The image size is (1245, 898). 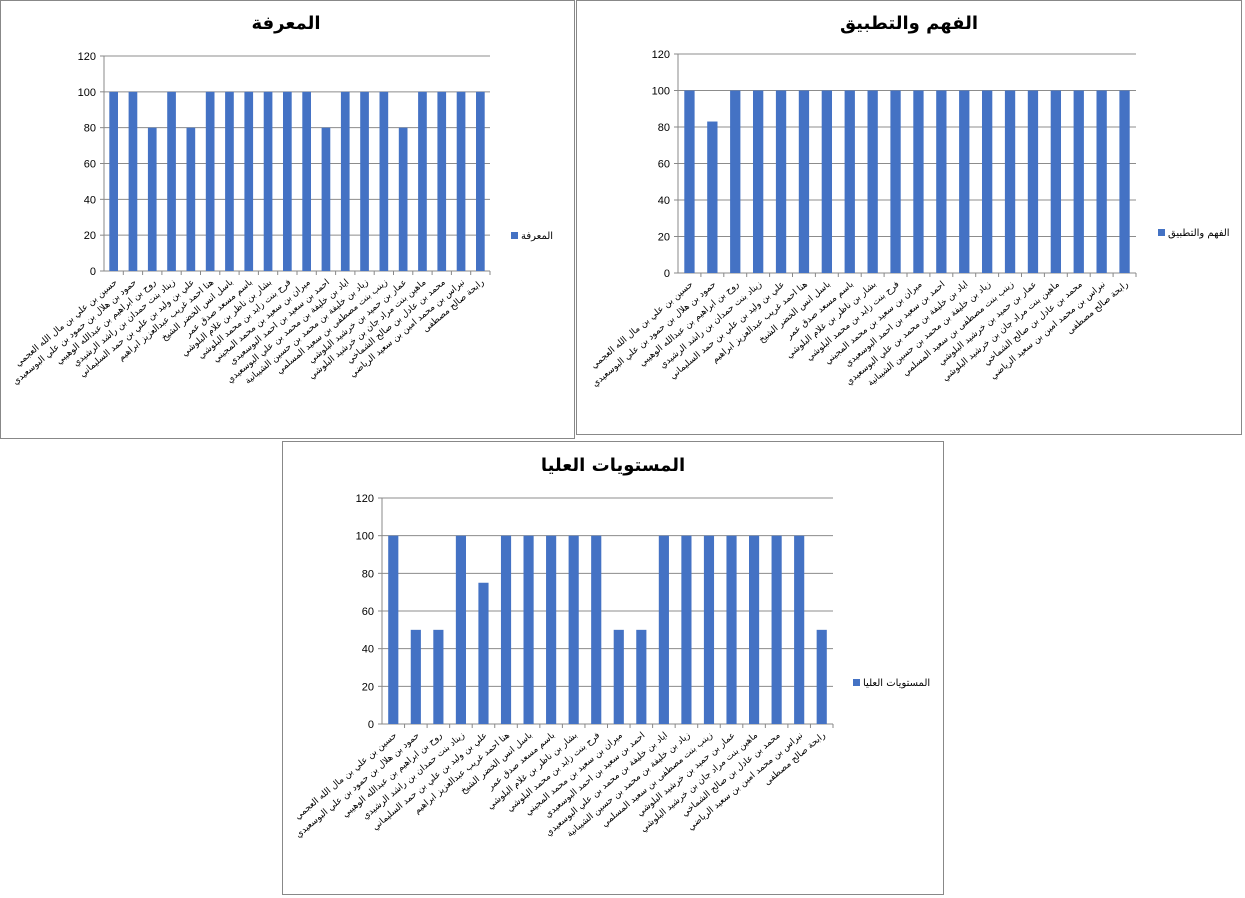 I want to click on chart-title: المستويات العليا, so click(x=613, y=465).